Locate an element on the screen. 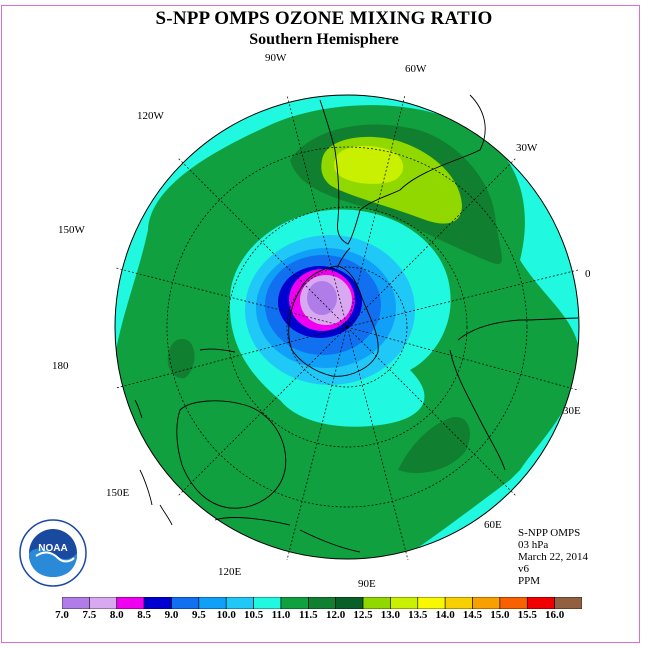 Image resolution: width=648 pixels, height=648 pixels. instrument-label: S-NPP OMPS is located at coordinates (549, 533).